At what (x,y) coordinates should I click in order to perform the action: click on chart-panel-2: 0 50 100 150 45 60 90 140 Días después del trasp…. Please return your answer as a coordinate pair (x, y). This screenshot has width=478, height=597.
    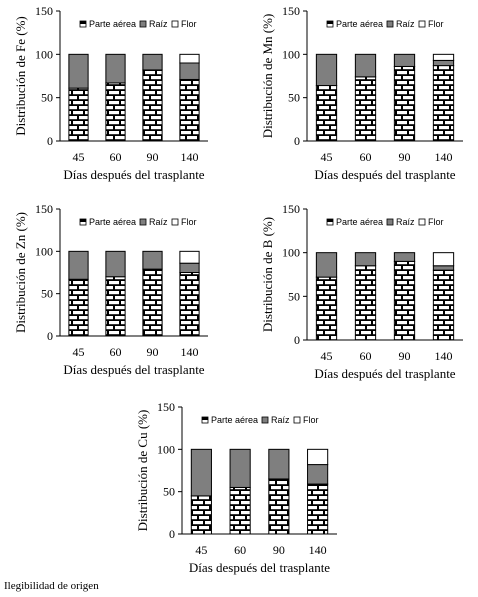
    Looking at the image, I should click on (361, 93).